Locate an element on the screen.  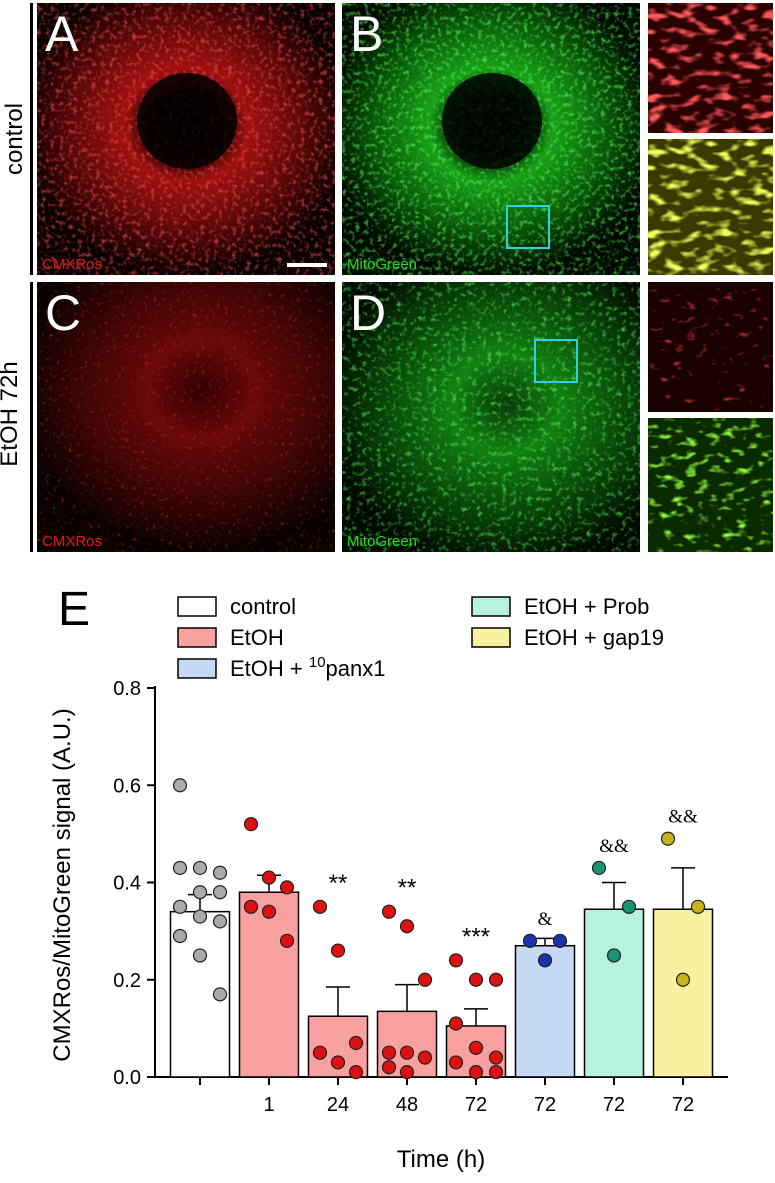
channel-label-a: CMXRos is located at coordinates (72, 264).